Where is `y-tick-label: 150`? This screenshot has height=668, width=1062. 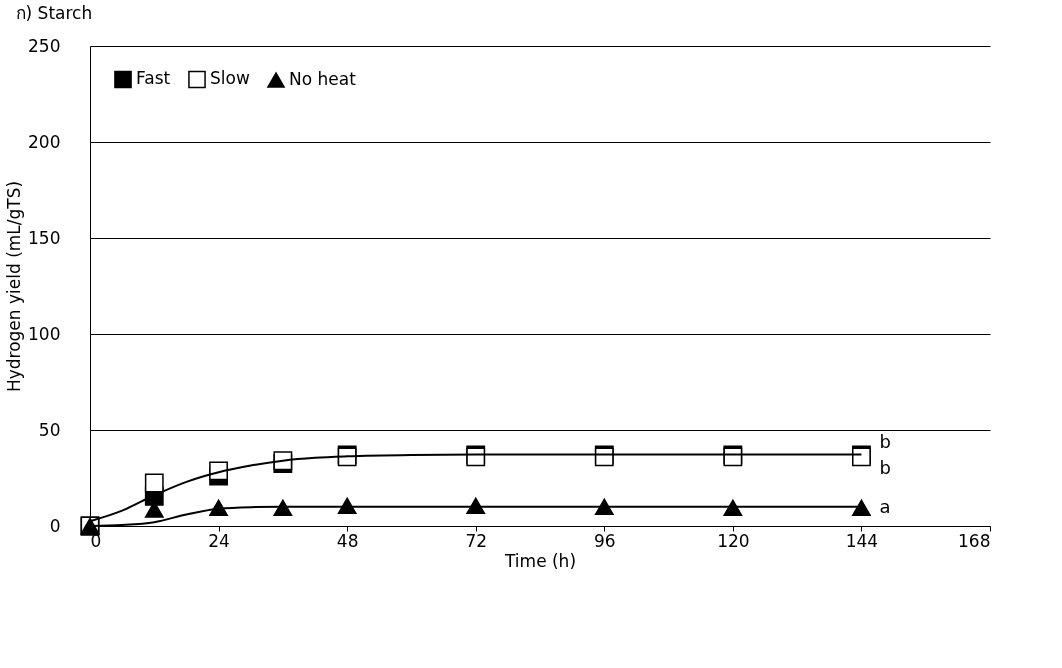 y-tick-label: 150 is located at coordinates (44, 237).